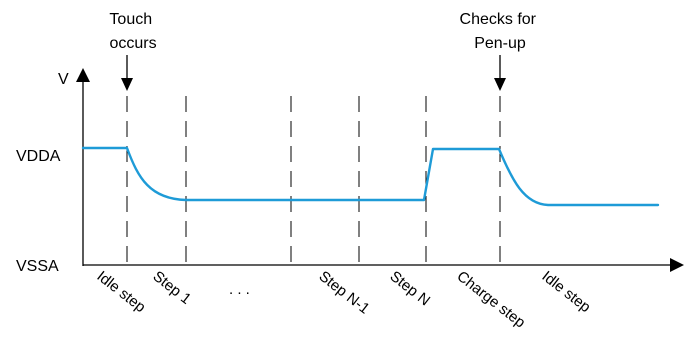 The height and width of the screenshot is (358, 684). Describe the element at coordinates (566, 292) in the screenshot. I see `step-label-idle-2: Idle step` at that location.